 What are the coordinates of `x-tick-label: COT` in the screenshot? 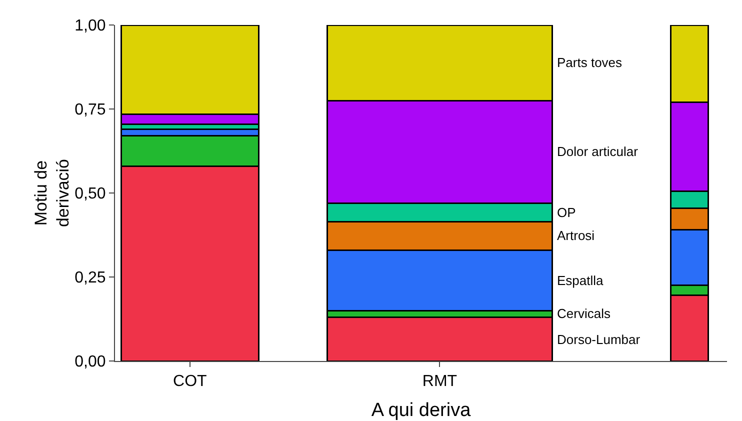 It's located at (190, 381).